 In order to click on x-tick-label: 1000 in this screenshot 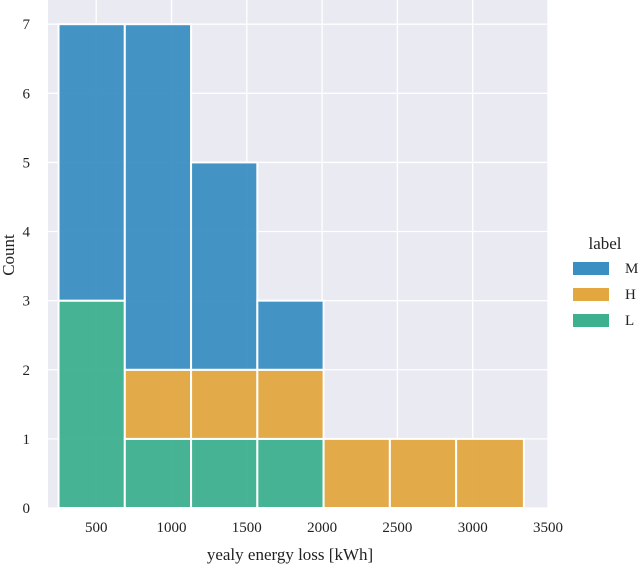, I will do `click(171, 528)`.